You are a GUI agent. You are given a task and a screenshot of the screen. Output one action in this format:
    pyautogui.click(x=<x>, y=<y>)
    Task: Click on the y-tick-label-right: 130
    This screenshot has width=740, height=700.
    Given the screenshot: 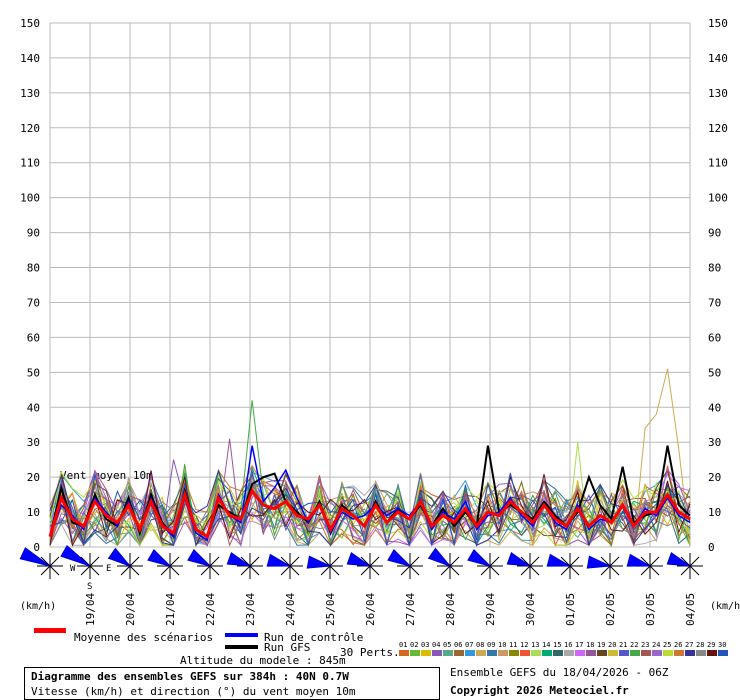 What is the action you would take?
    pyautogui.click(x=718, y=93)
    